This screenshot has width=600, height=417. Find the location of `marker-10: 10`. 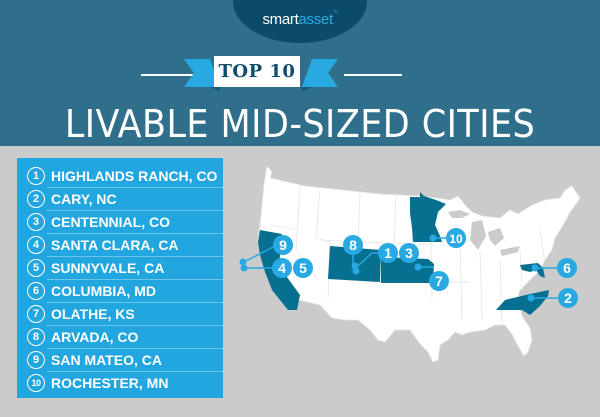

marker-10: 10 is located at coordinates (456, 238).